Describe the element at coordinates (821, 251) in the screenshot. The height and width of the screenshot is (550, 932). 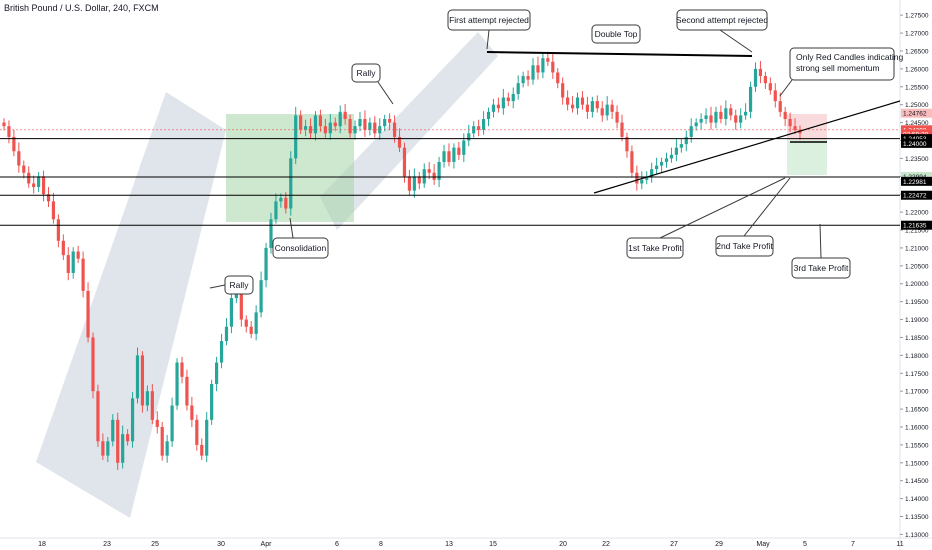
I see `annotation-callout: 3rd Take Profit` at that location.